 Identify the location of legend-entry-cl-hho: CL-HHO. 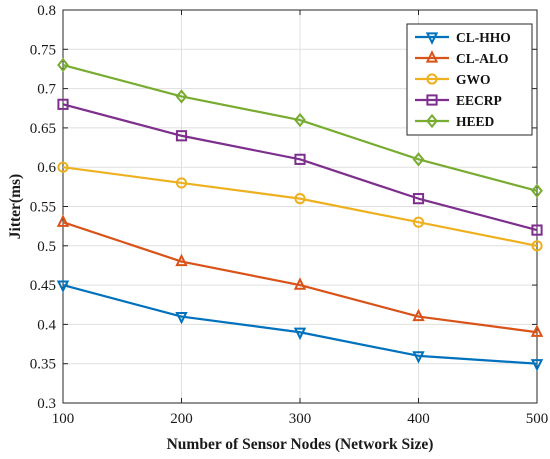
(463, 37).